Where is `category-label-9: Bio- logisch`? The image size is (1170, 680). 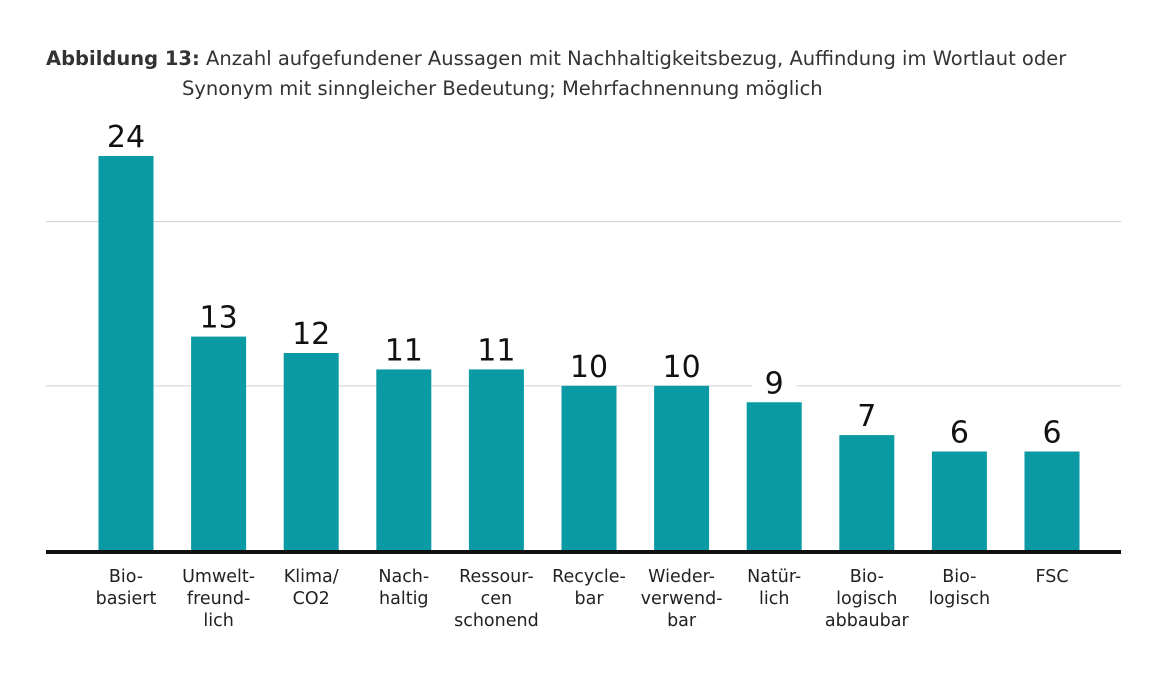
category-label-9: Bio- logisch is located at coordinates (959, 588).